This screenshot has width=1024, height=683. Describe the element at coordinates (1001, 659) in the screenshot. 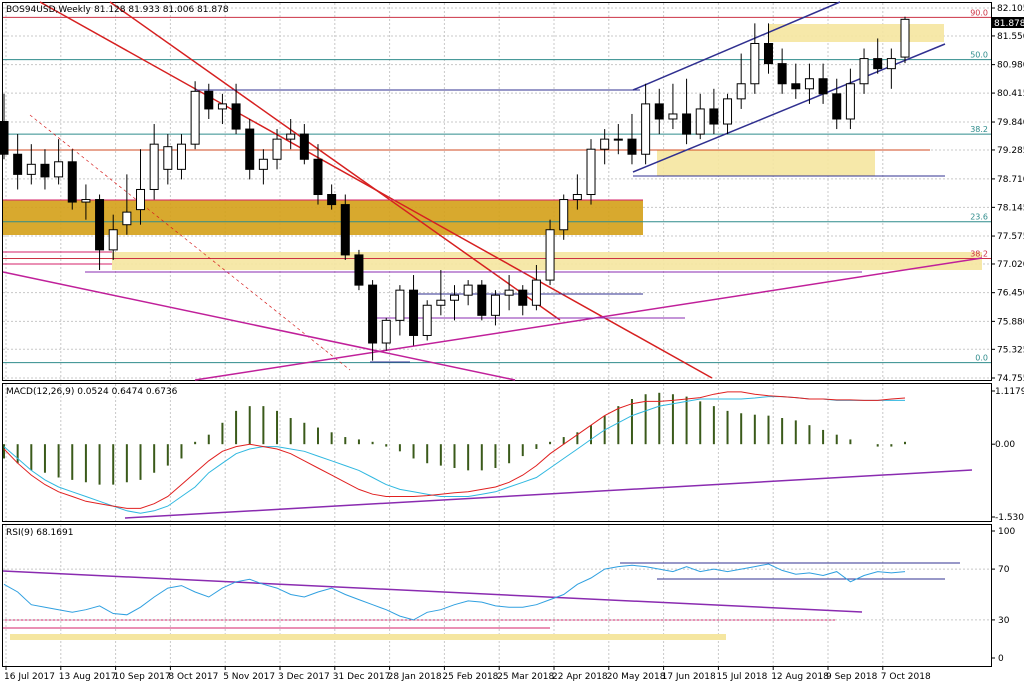

I see `rsi-tick-label: 0` at that location.